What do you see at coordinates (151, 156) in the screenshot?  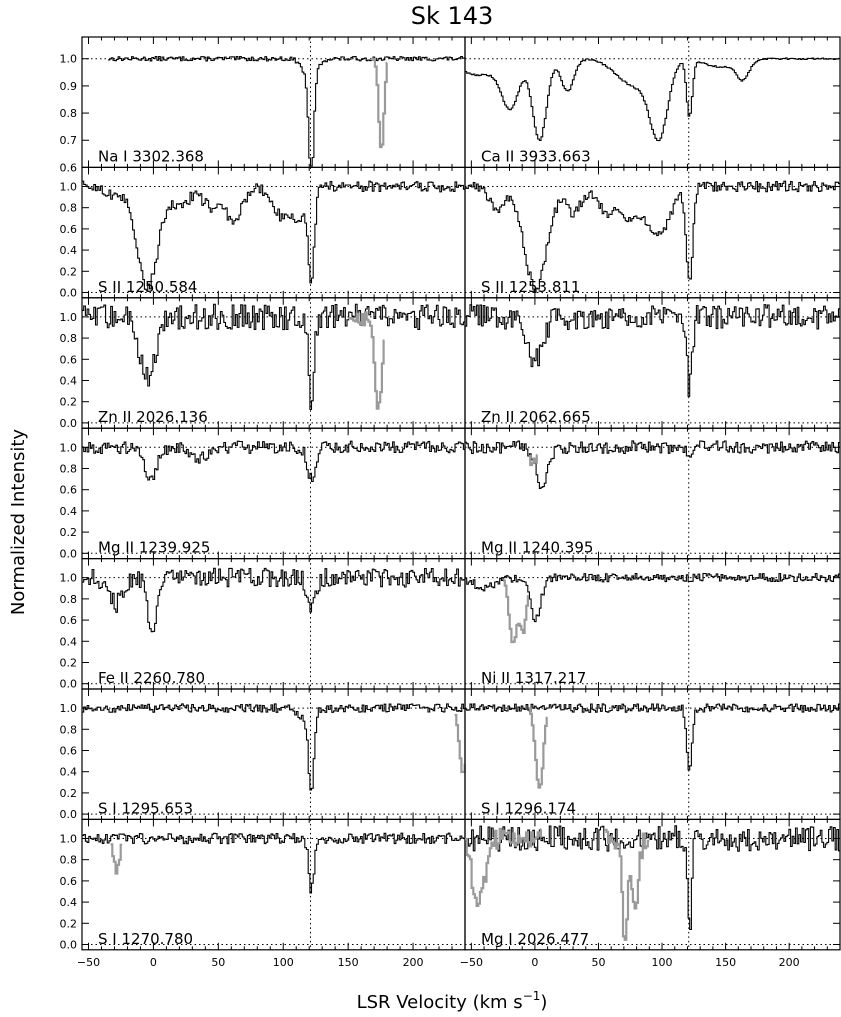 I see `panel-label: Na I 3302.368` at bounding box center [151, 156].